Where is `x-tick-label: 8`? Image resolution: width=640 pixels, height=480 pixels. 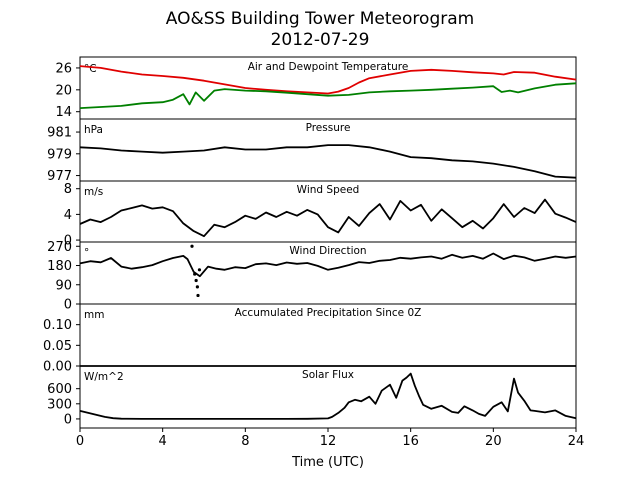 x-tick-label: 8 is located at coordinates (245, 441).